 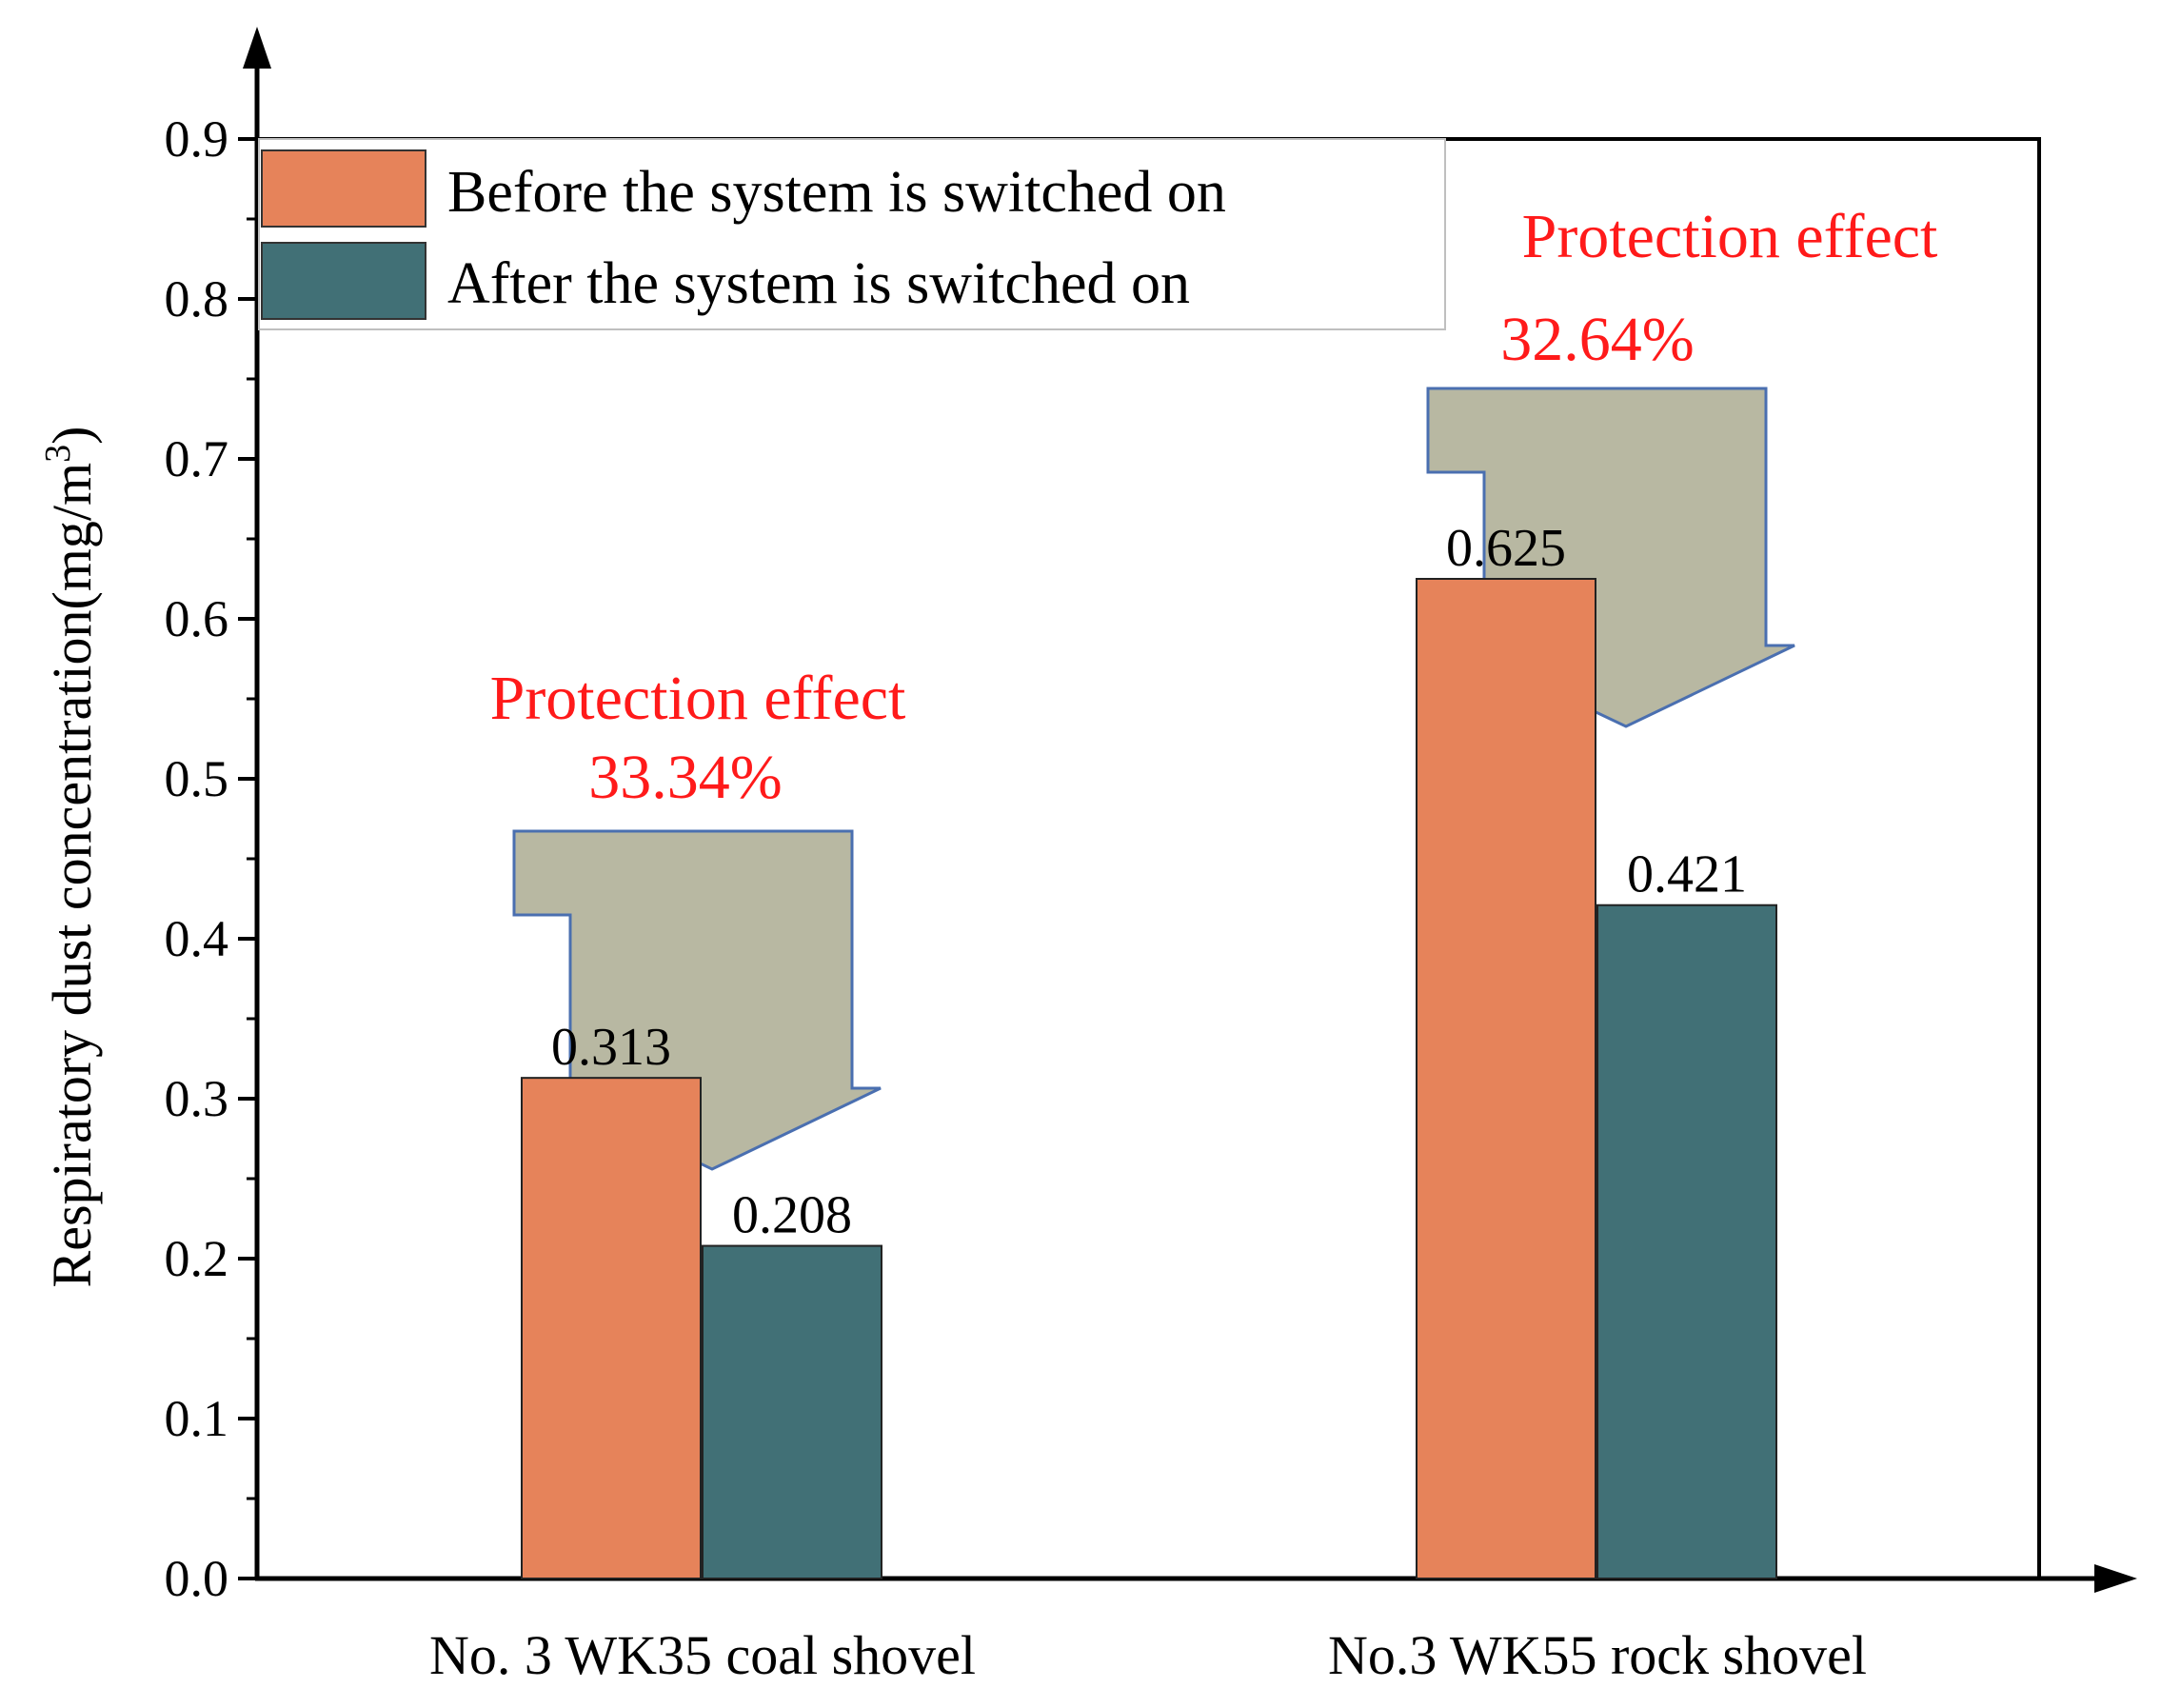 What do you see at coordinates (611, 1047) in the screenshot?
I see `bar-value-label: 0.313` at bounding box center [611, 1047].